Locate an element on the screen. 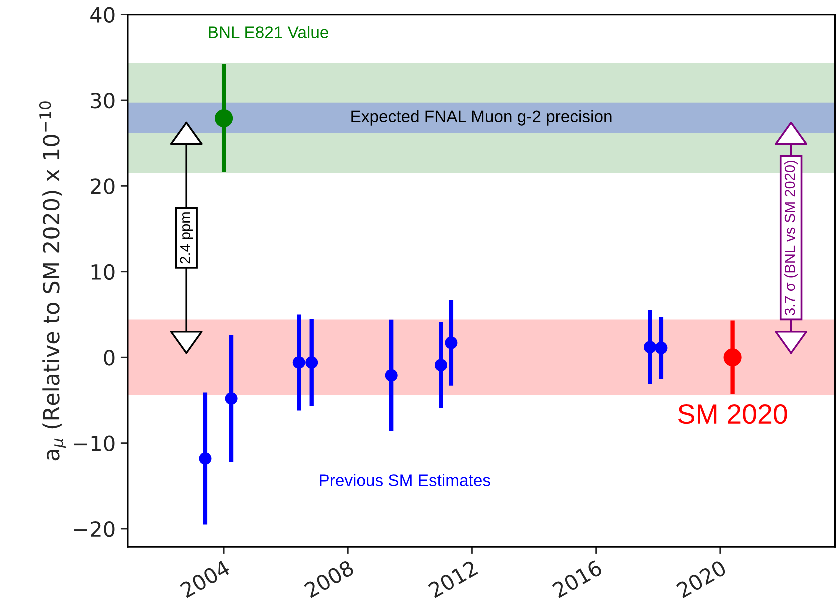 Image resolution: width=836 pixels, height=616 pixels. y-tick-label: −10 is located at coordinates (94, 444).